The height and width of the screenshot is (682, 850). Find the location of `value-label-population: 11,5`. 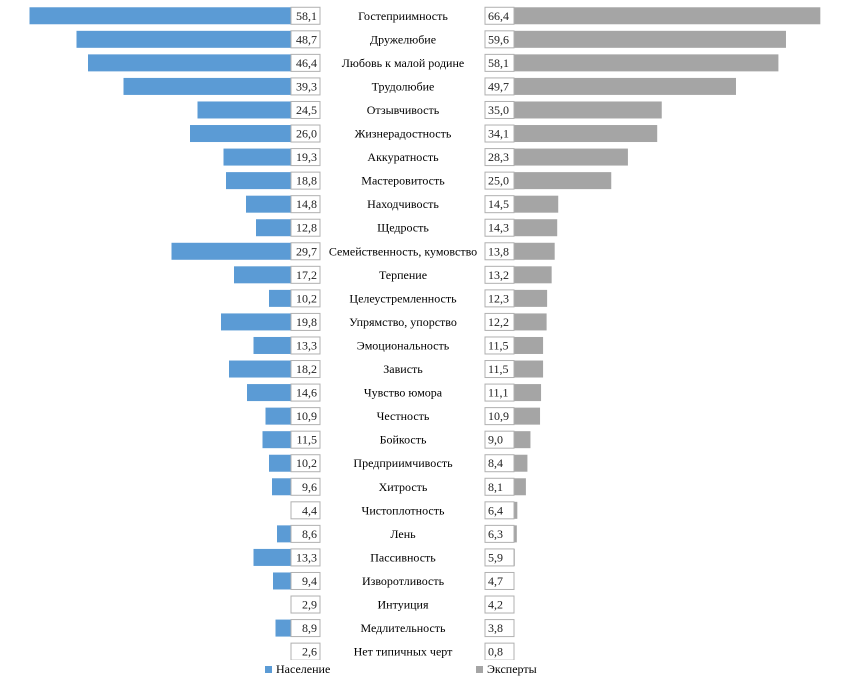

value-label-population: 11,5 is located at coordinates (306, 440).